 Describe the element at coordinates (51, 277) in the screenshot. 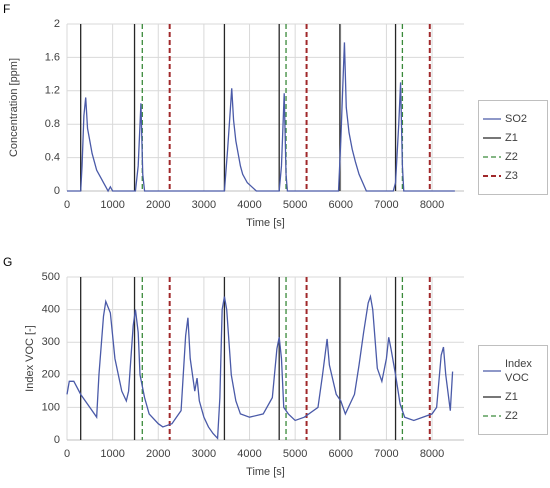

I see `y-tick-label: 500` at that location.